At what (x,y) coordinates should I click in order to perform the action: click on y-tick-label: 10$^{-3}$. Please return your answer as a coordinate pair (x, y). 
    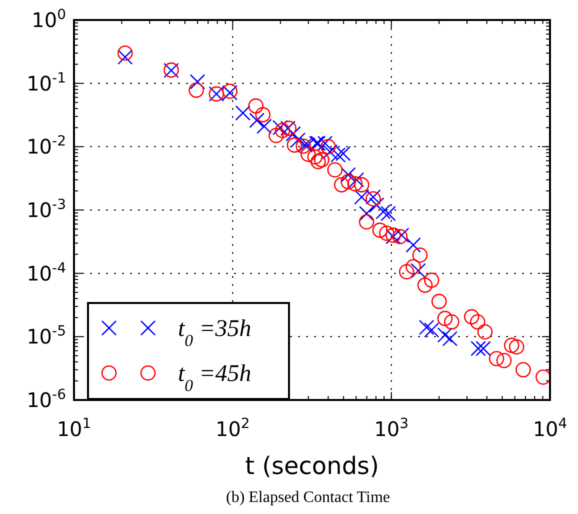
    Looking at the image, I should click on (46, 209).